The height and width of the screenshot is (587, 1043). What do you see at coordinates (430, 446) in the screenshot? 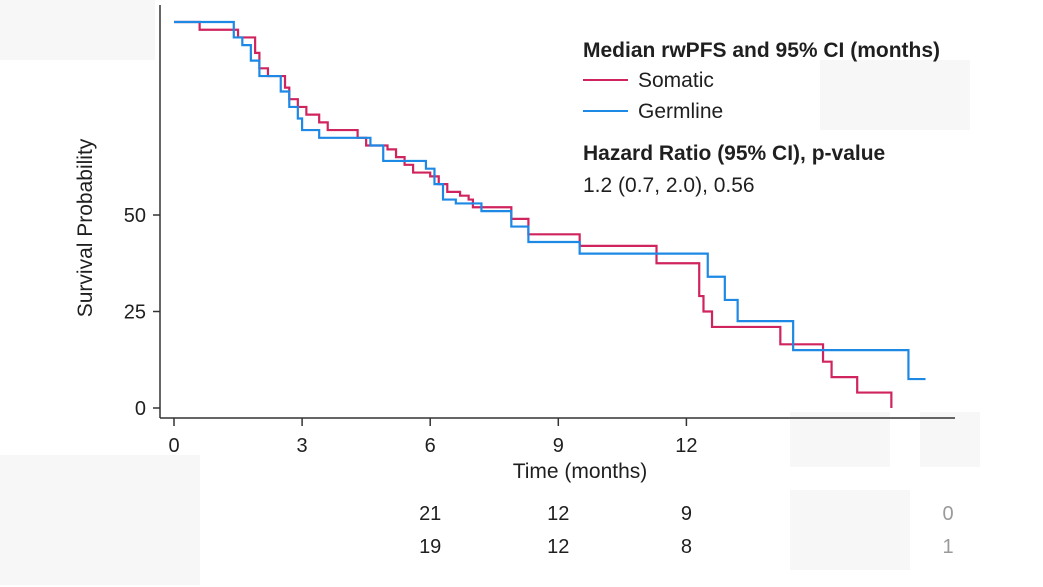
I see `x-tick-label: 6` at bounding box center [430, 446].